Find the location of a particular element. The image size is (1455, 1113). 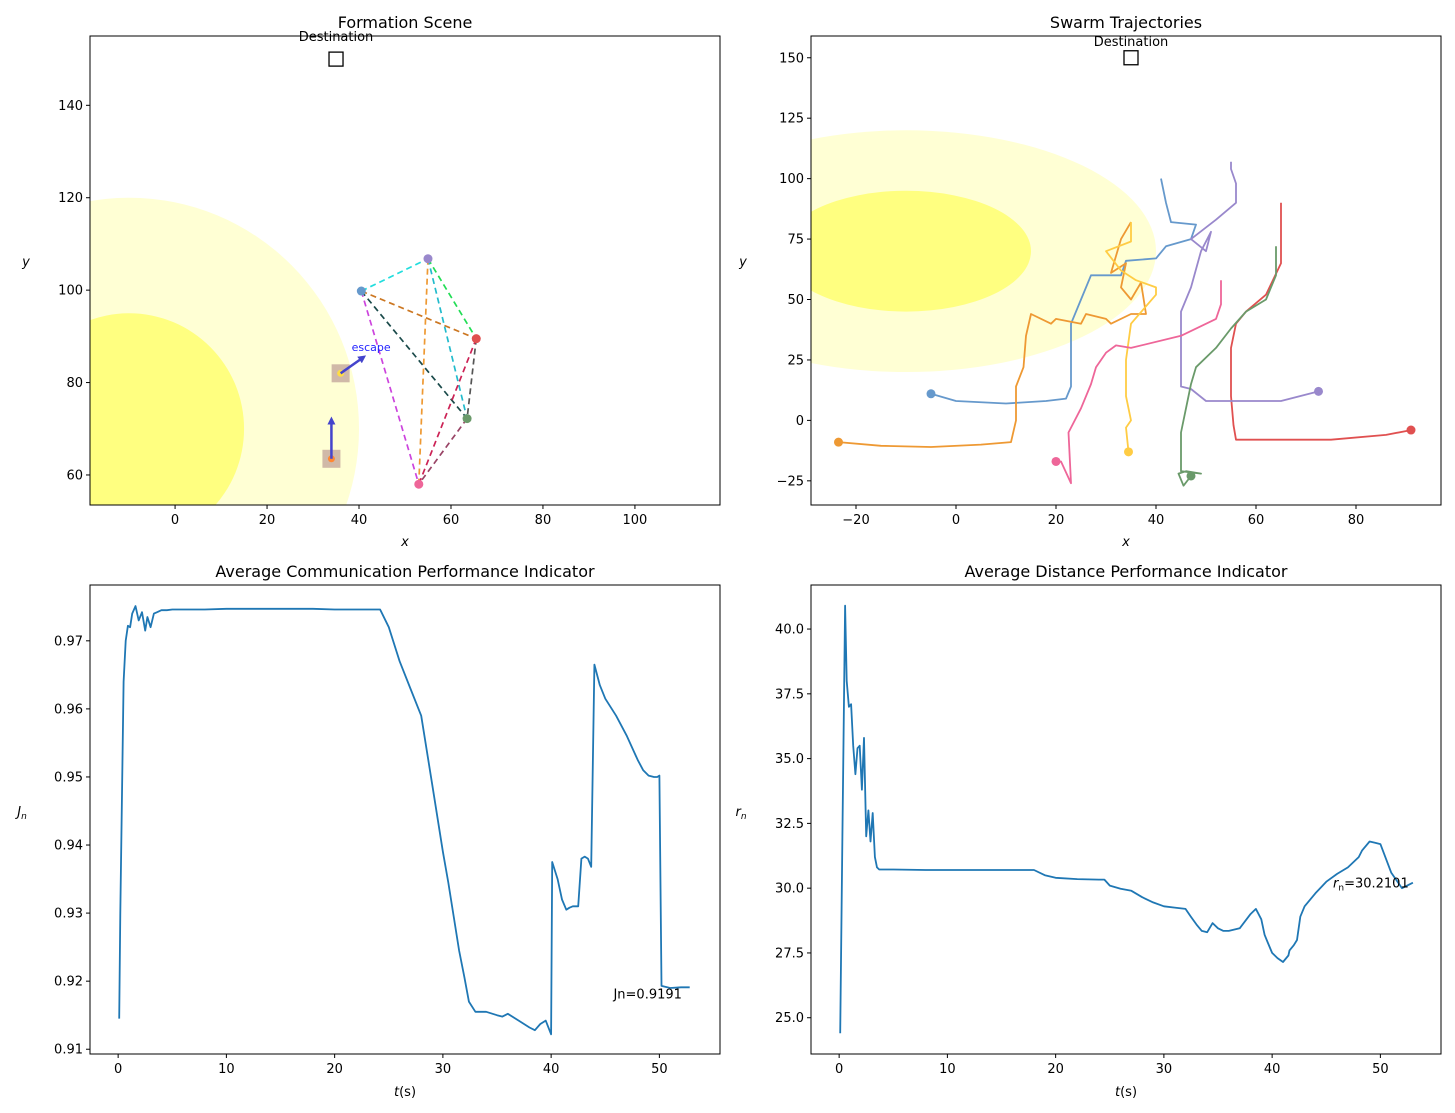

x-tick-label: 50 is located at coordinates (1380, 1069).